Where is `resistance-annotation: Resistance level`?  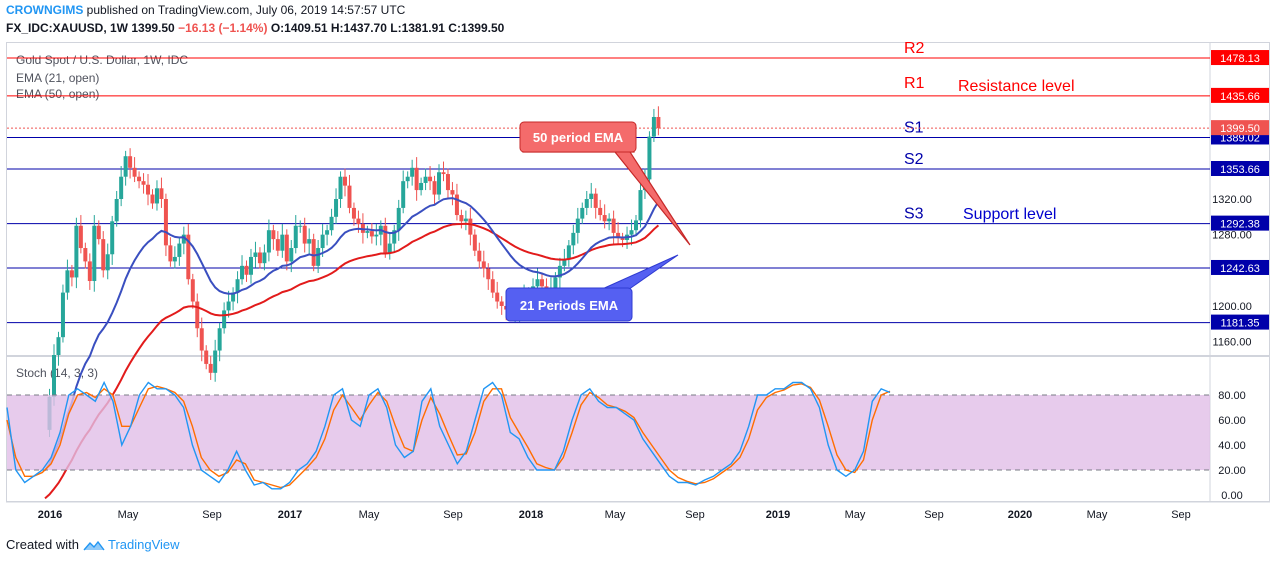 resistance-annotation: Resistance level is located at coordinates (1016, 86).